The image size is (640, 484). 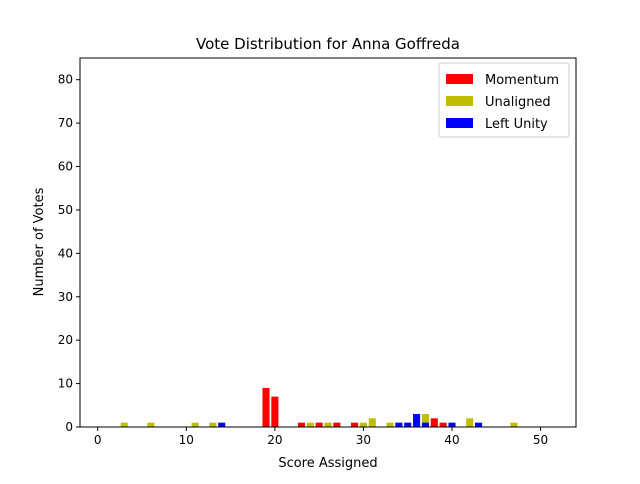 What do you see at coordinates (451, 440) in the screenshot?
I see `x-tick-label: 40` at bounding box center [451, 440].